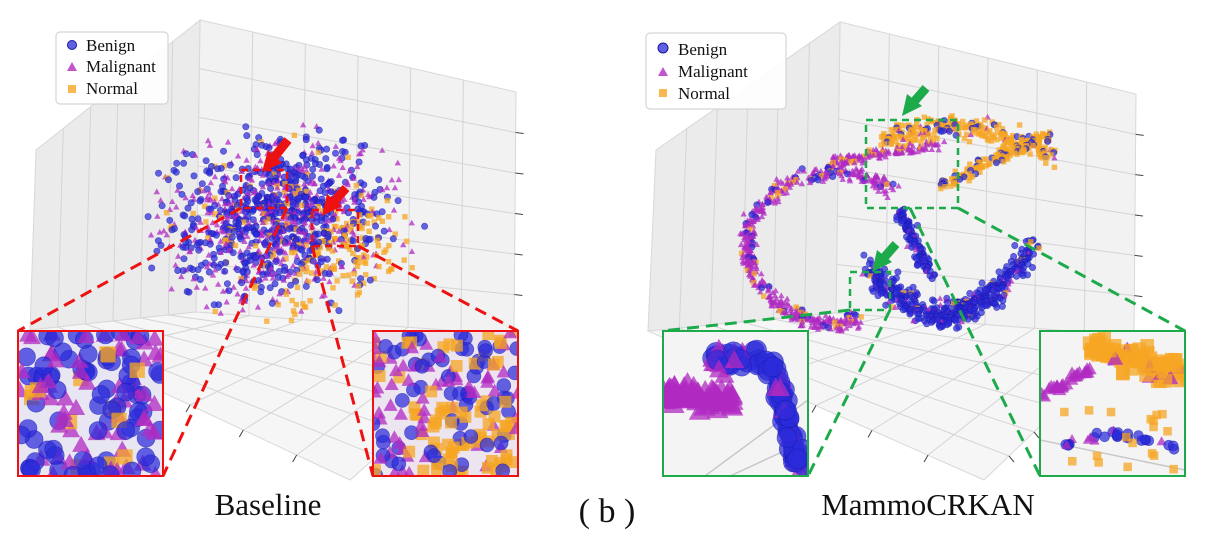  I want to click on baseline-connector, so click(225, 342).